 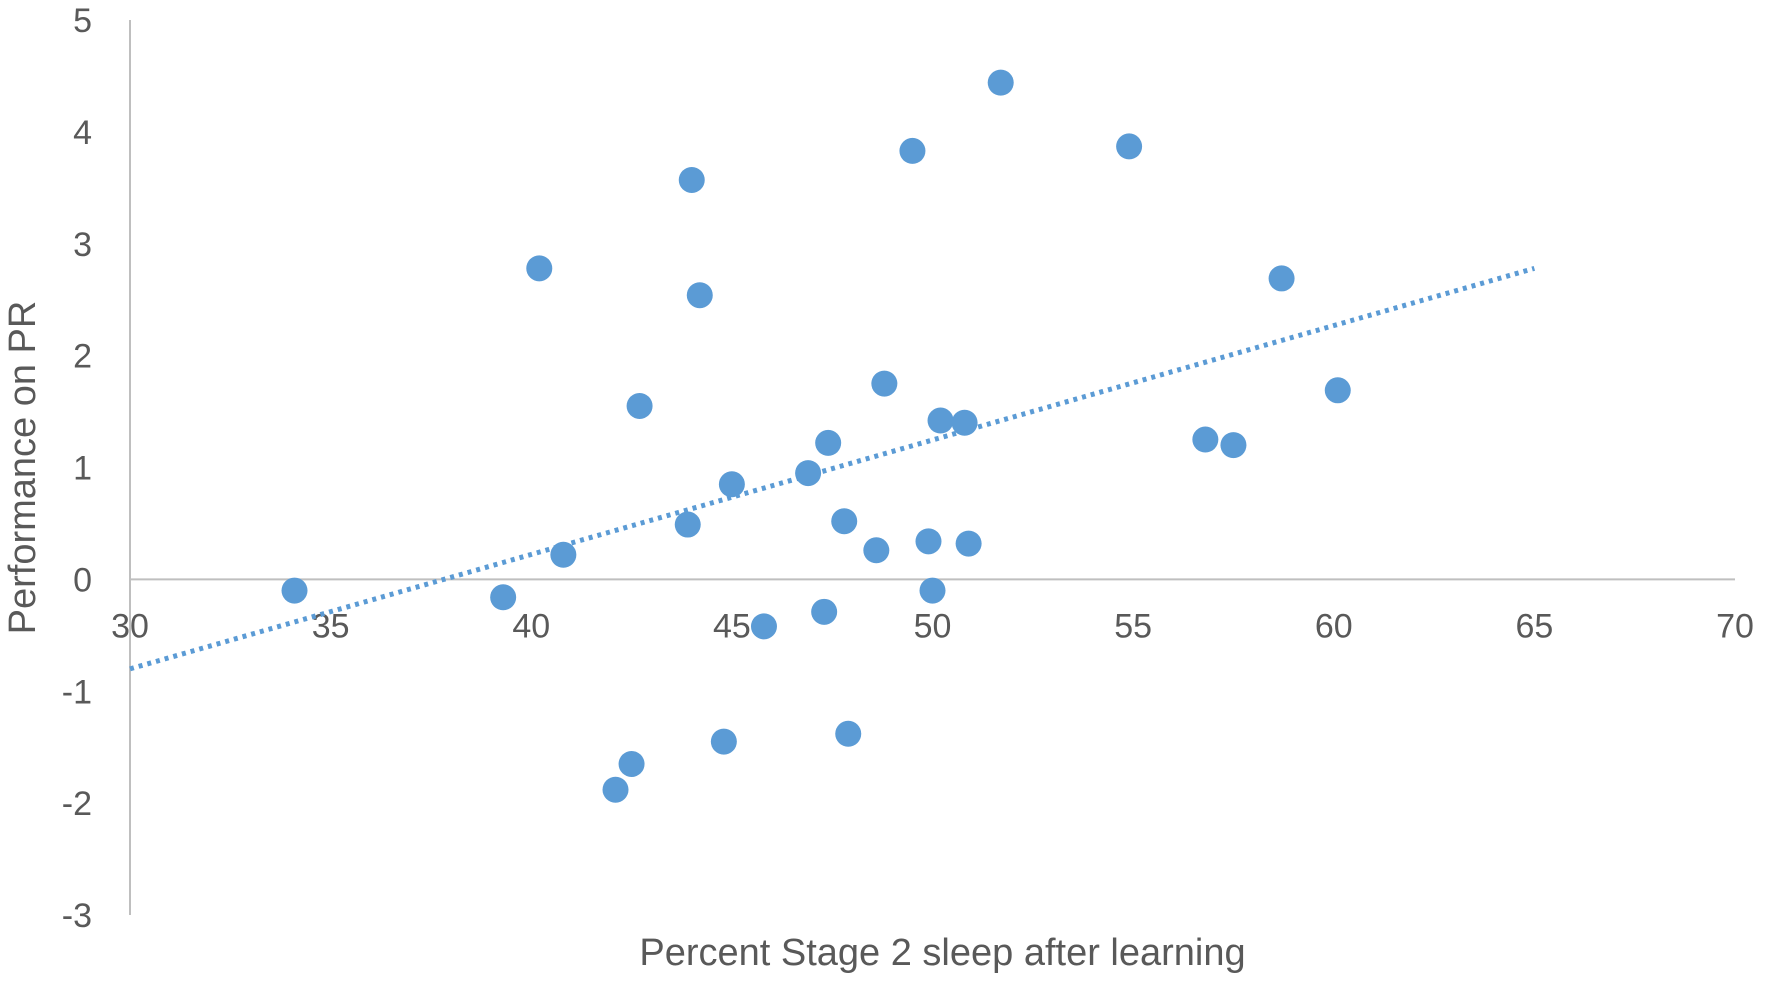 What do you see at coordinates (77, 916) in the screenshot?
I see `y-tick-label: -3` at bounding box center [77, 916].